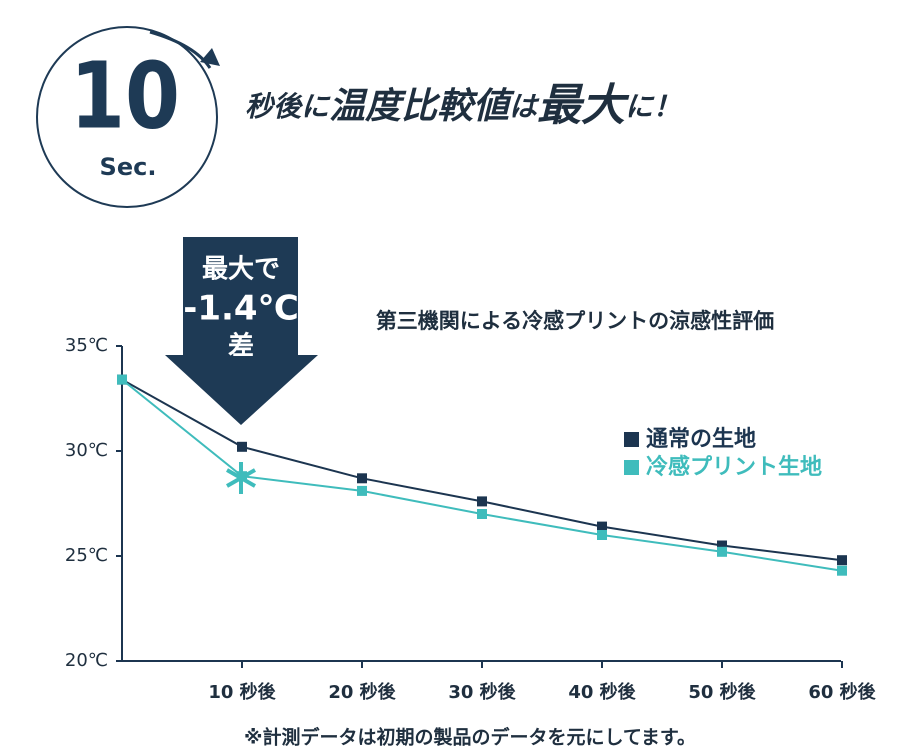 The width and height of the screenshot is (900, 751). Describe the element at coordinates (701, 439) in the screenshot. I see `legend-label: 通常の生地` at that location.